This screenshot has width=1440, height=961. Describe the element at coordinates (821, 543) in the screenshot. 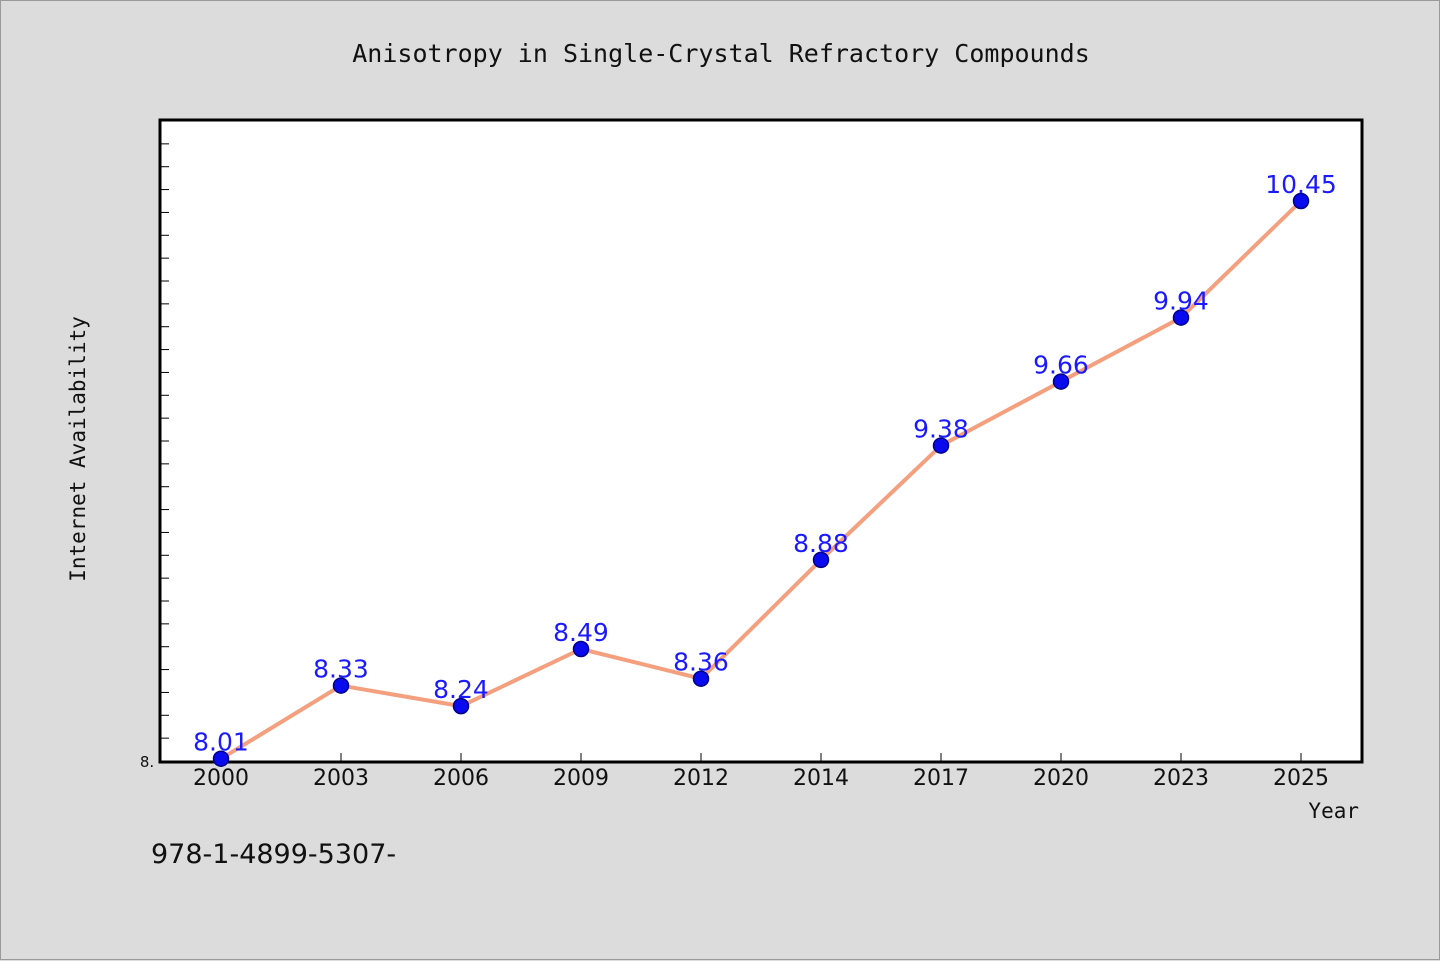

I see `data-label: 8.88` at that location.